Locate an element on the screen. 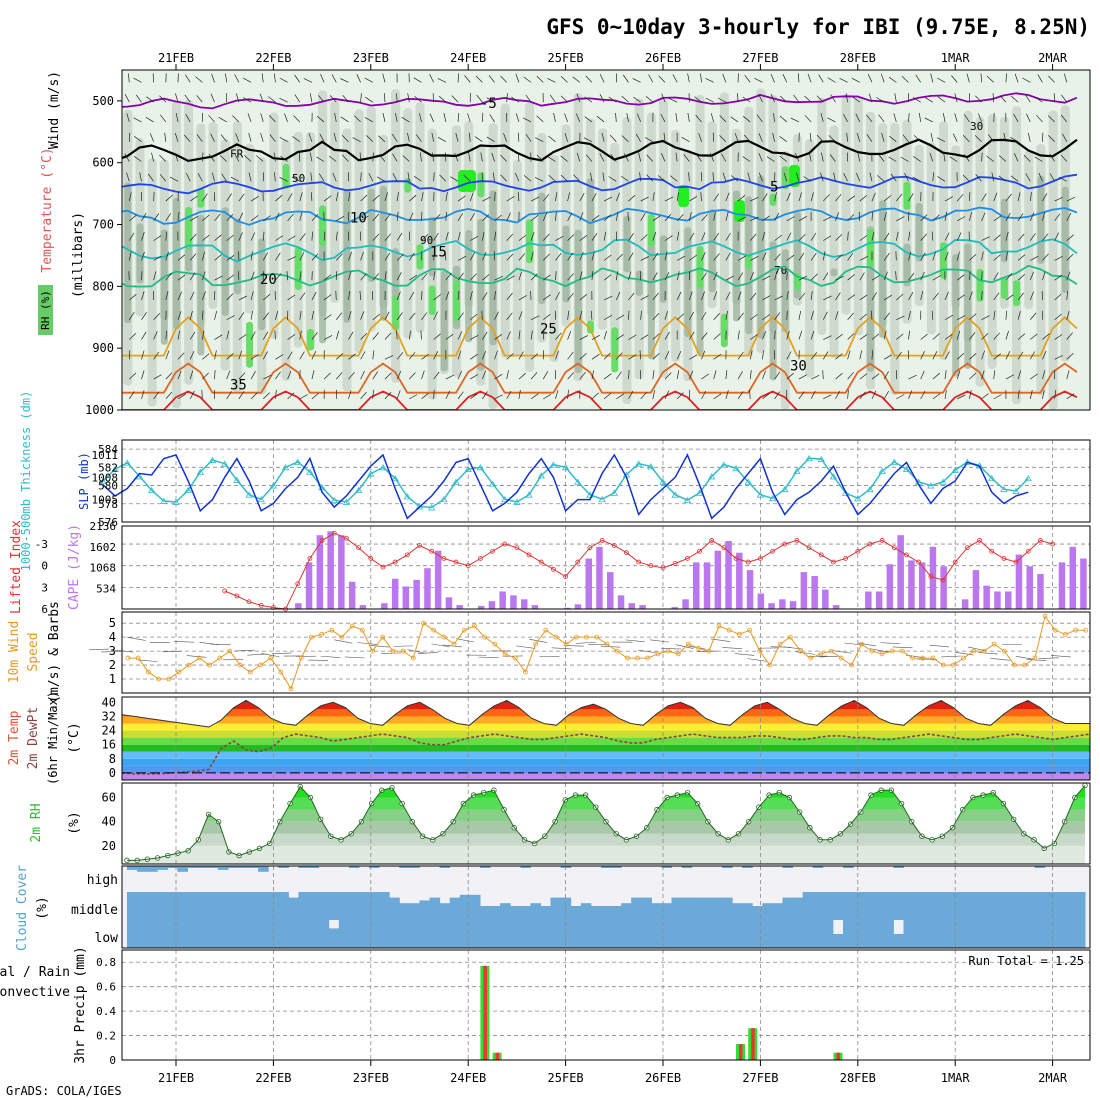 The image size is (1100, 1100). lifted-tick-label: 3 is located at coordinates (44, 587).